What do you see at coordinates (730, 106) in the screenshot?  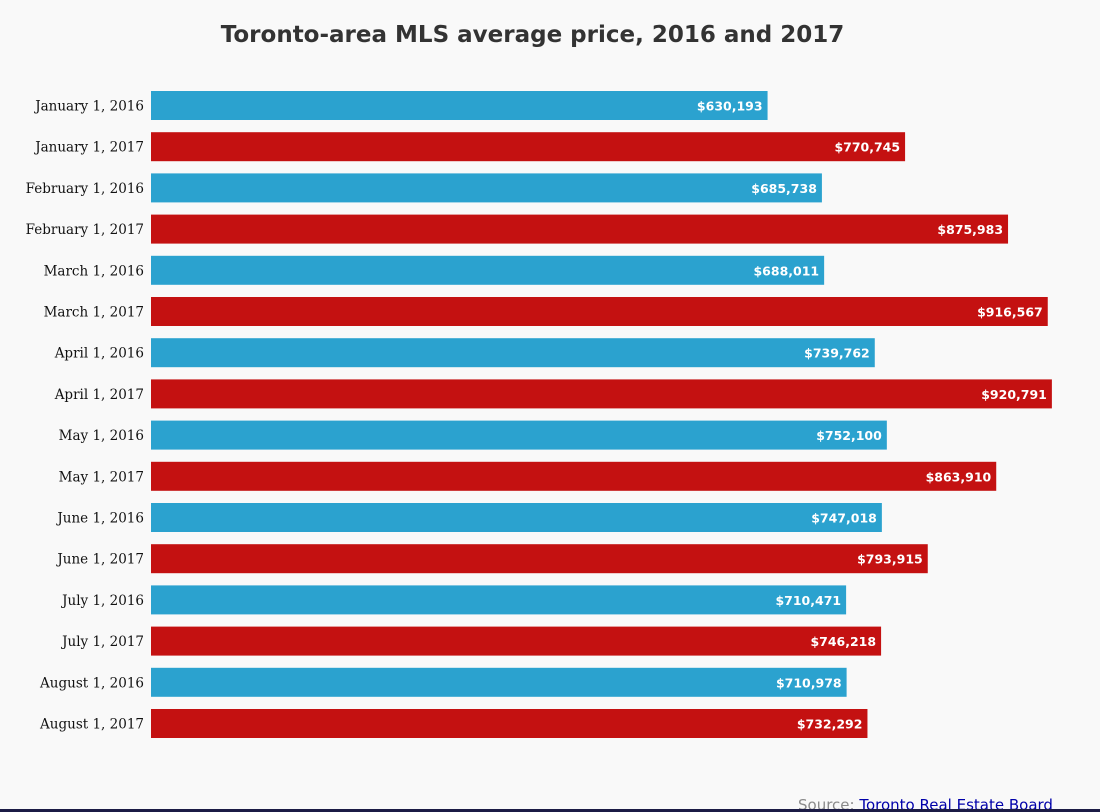 I see `value-label: $630,193` at bounding box center [730, 106].